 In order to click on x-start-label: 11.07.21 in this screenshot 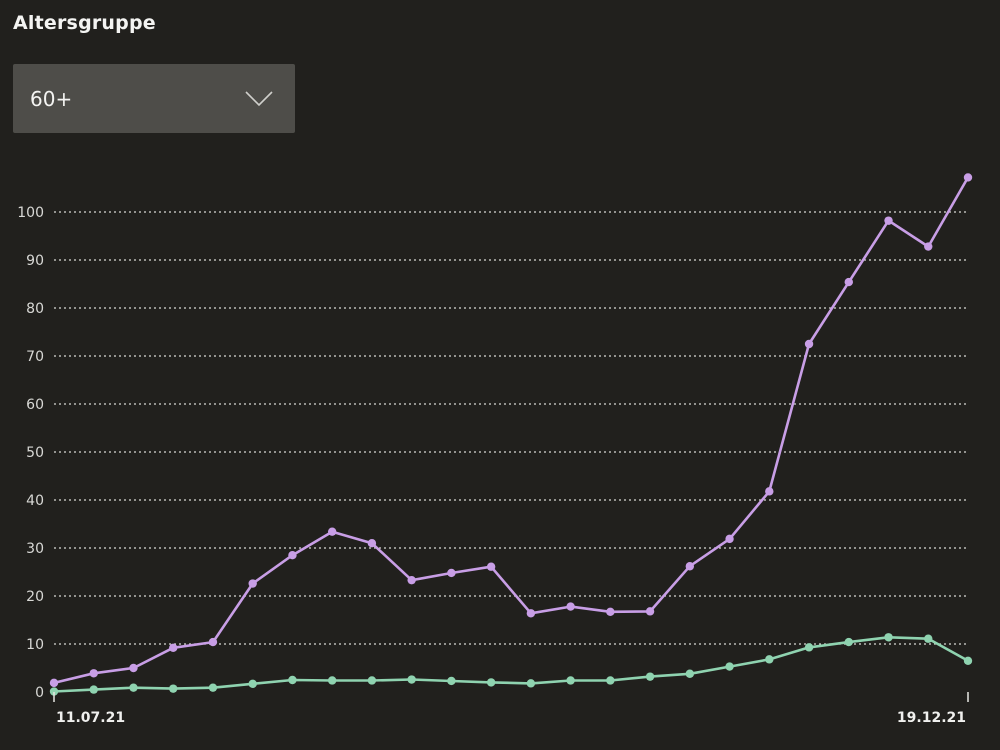, I will do `click(90, 718)`.